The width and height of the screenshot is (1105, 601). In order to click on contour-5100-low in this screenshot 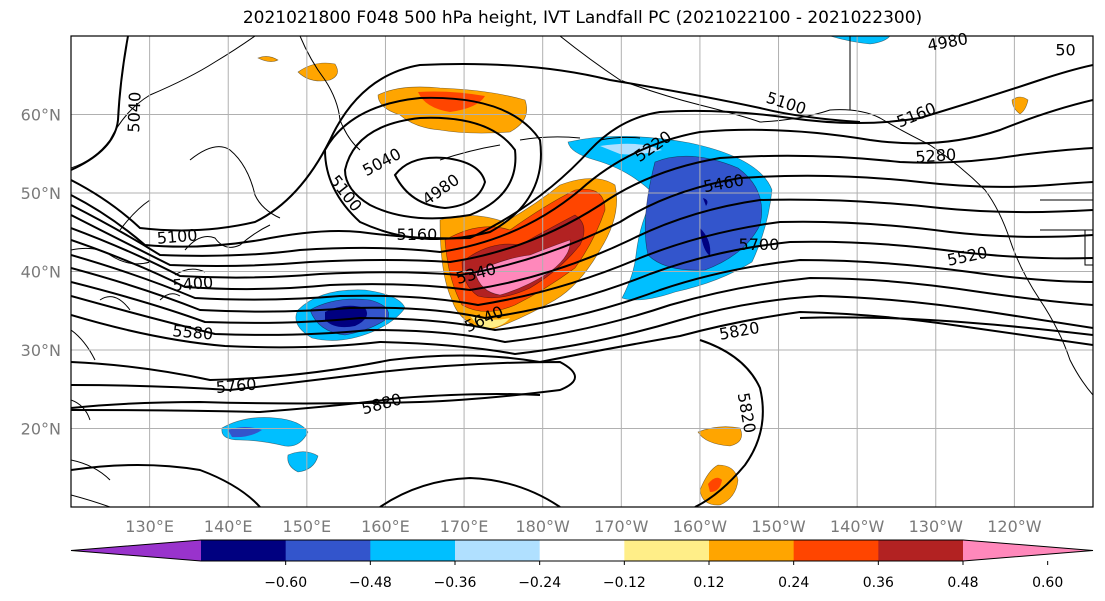, I will do `click(432, 168)`.